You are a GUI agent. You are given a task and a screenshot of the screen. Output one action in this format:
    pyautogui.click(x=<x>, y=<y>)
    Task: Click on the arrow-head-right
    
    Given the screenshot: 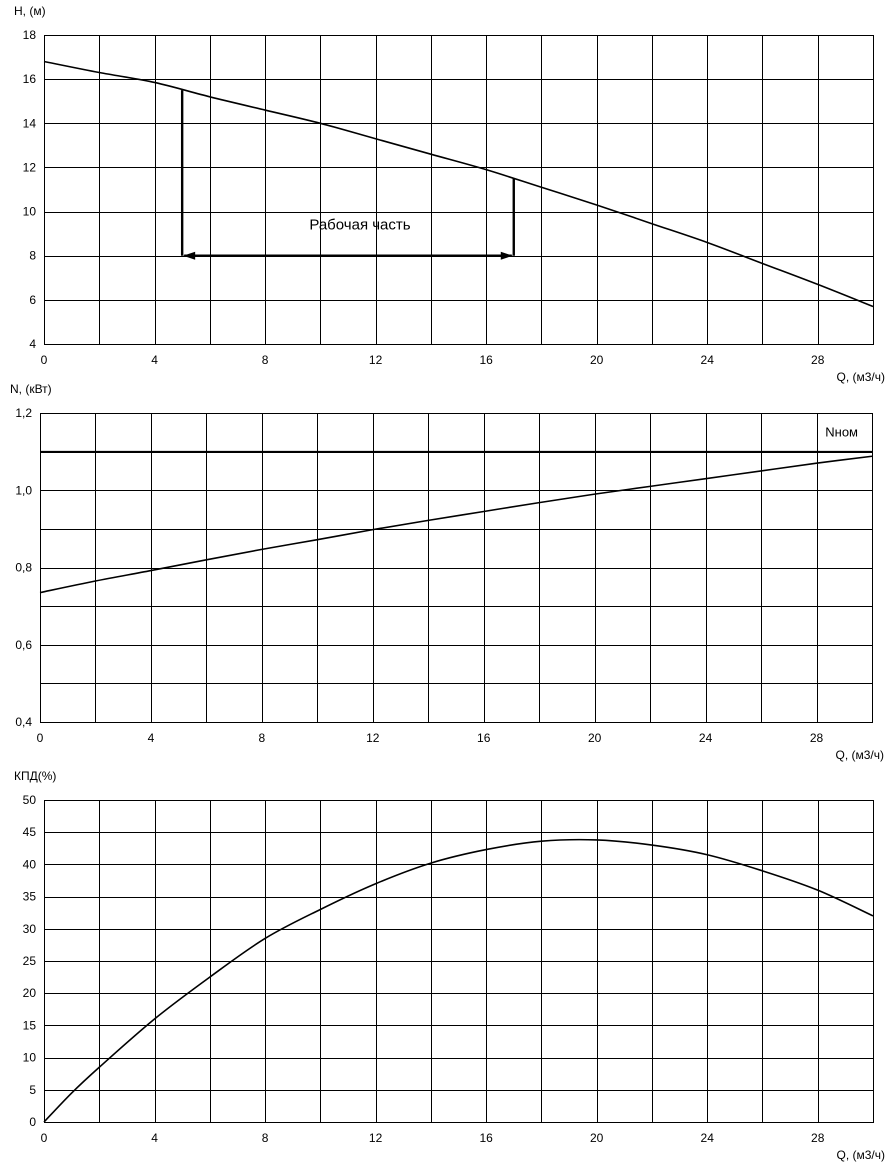 What is the action you would take?
    pyautogui.click(x=506, y=255)
    